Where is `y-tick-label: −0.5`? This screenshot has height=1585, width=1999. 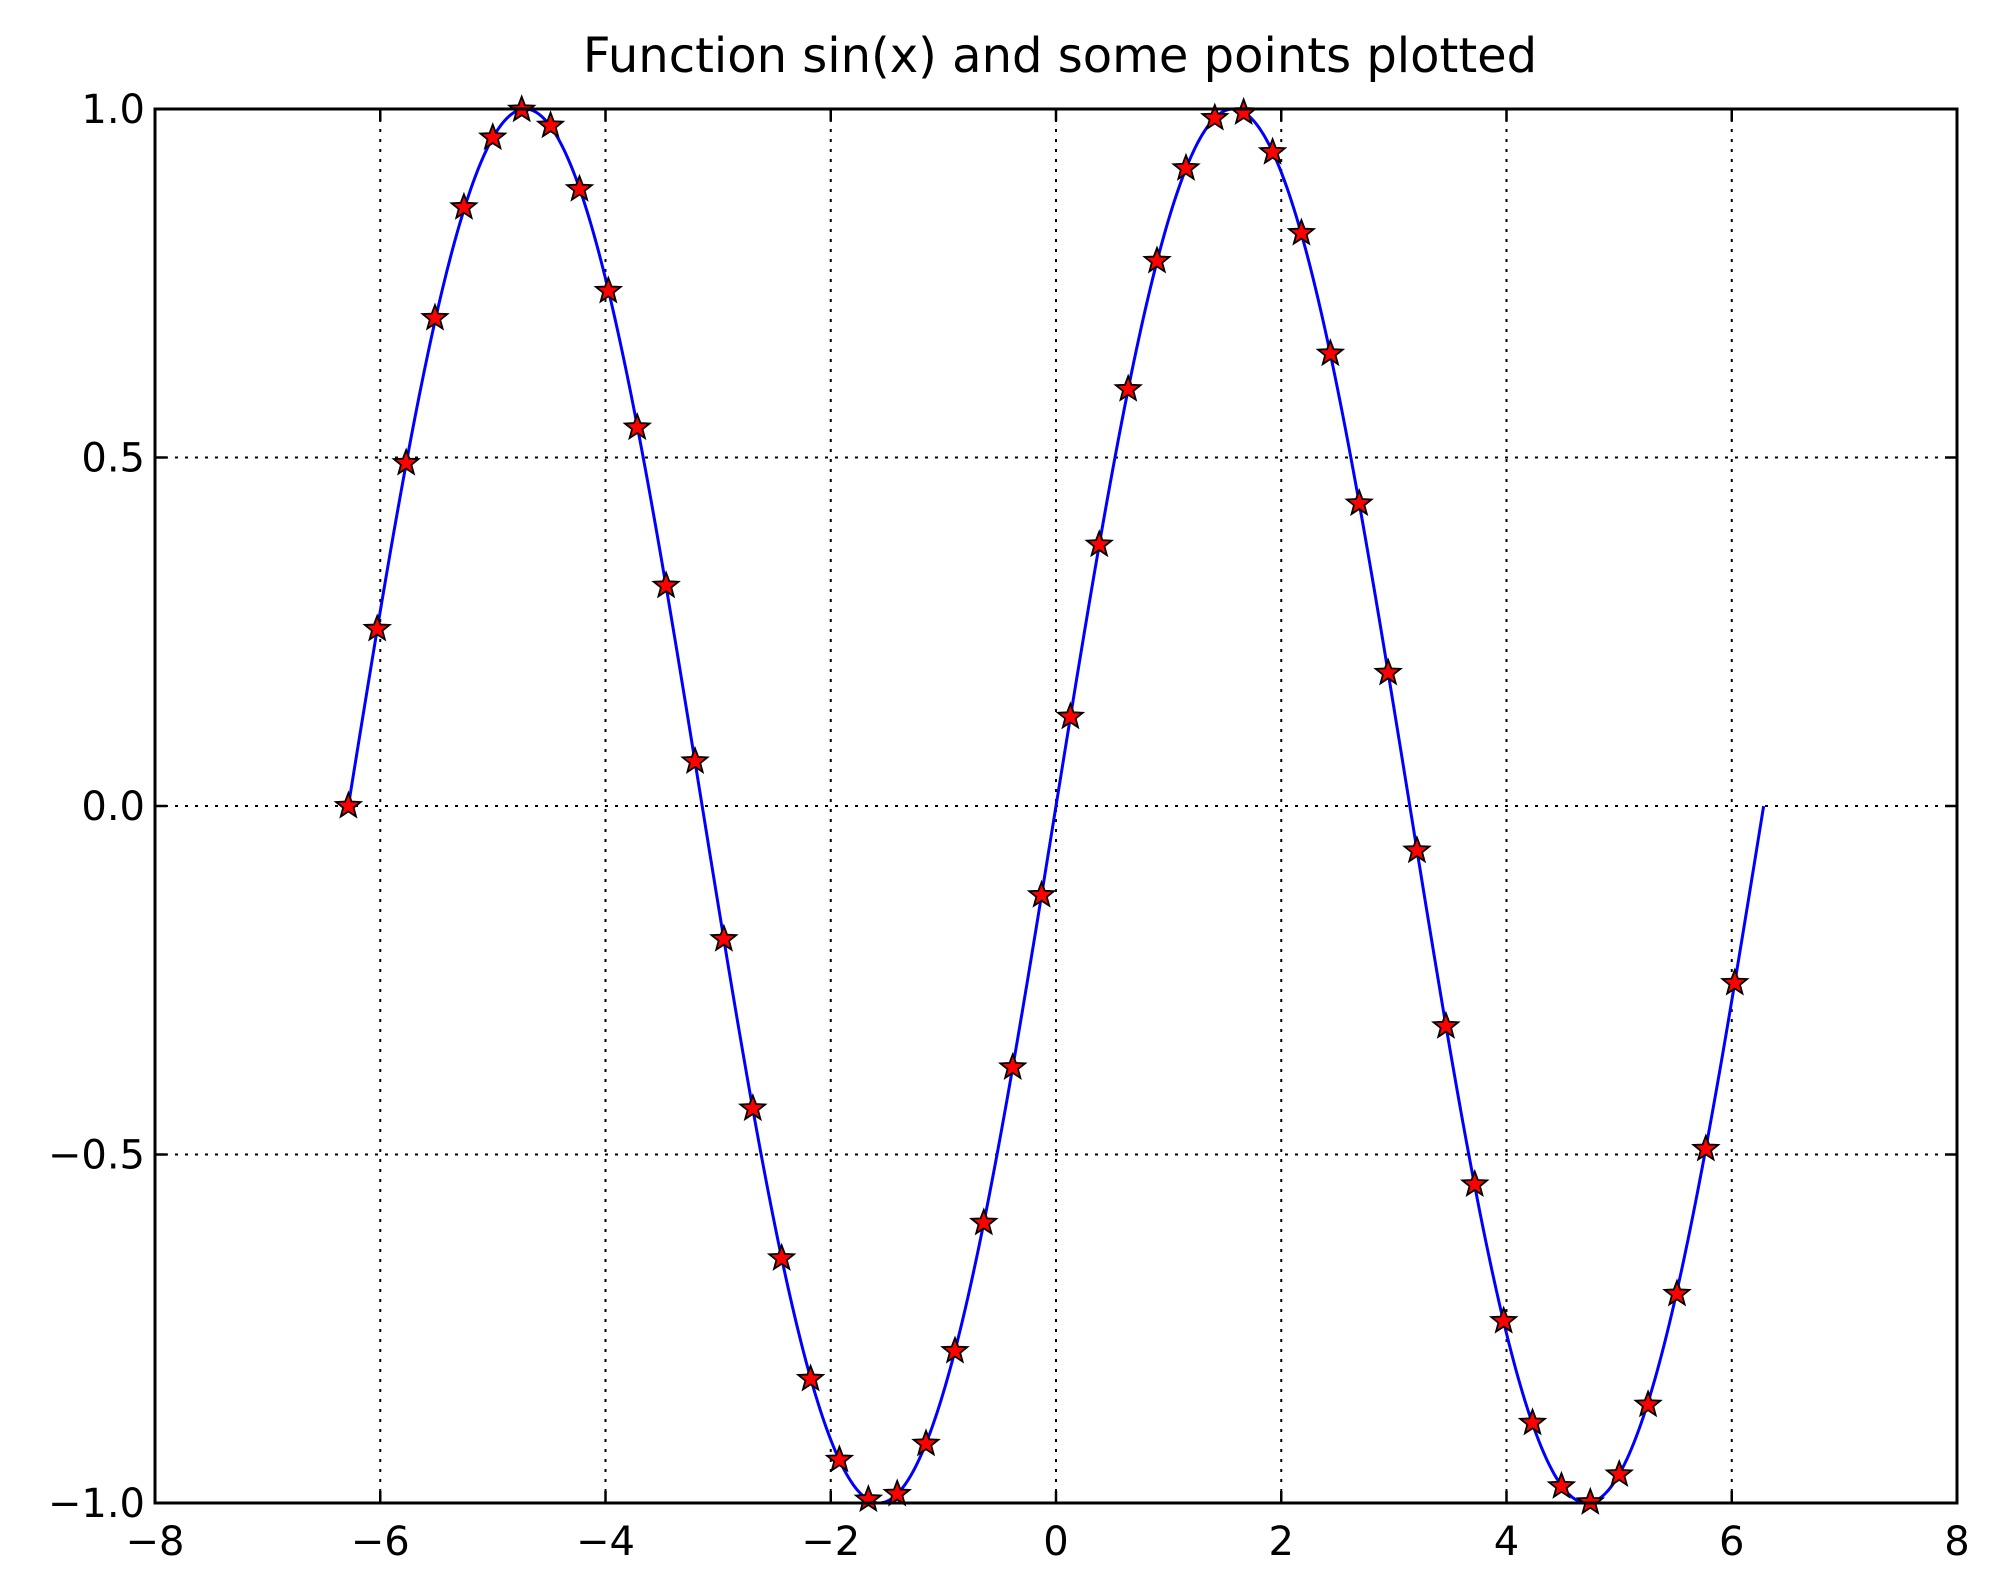
y-tick-label: −0.5 is located at coordinates (96, 1156).